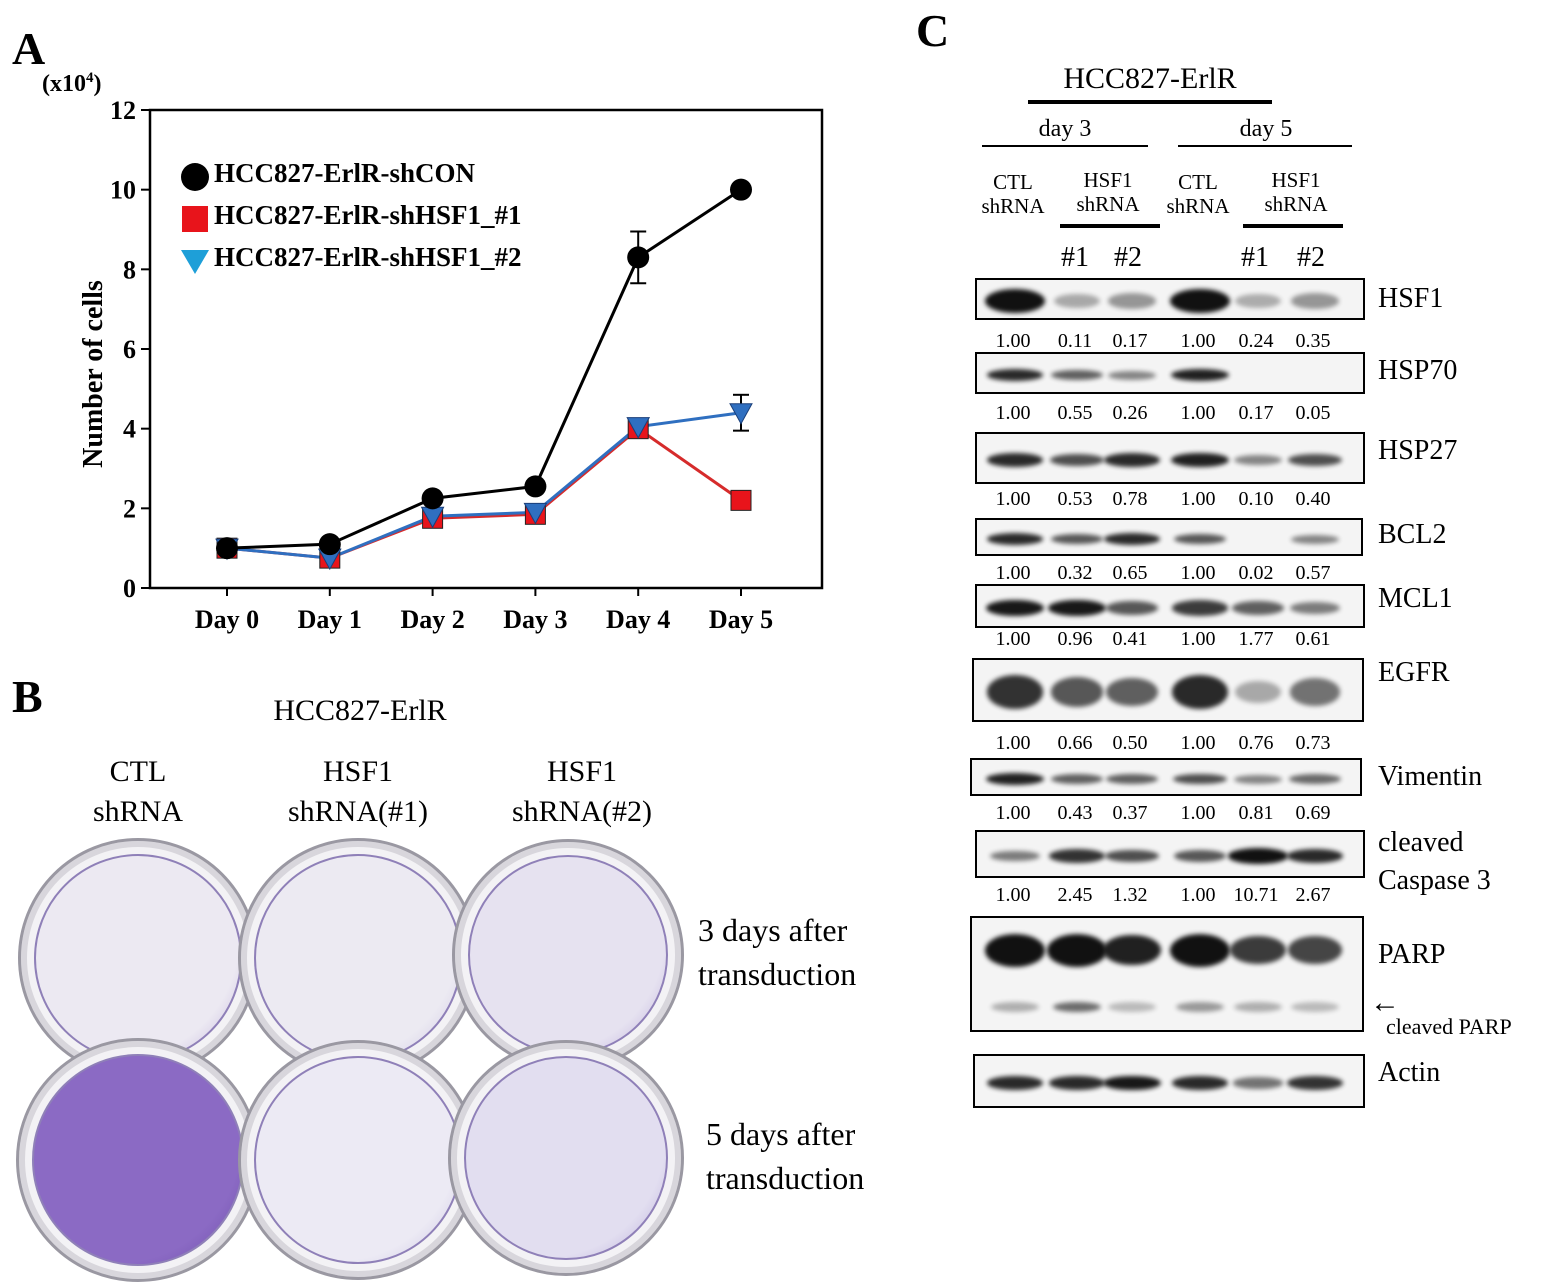 Image resolution: width=1558 pixels, height=1282 pixels. Describe the element at coordinates (29, 48) in the screenshot. I see `panel-a-letter: A` at that location.